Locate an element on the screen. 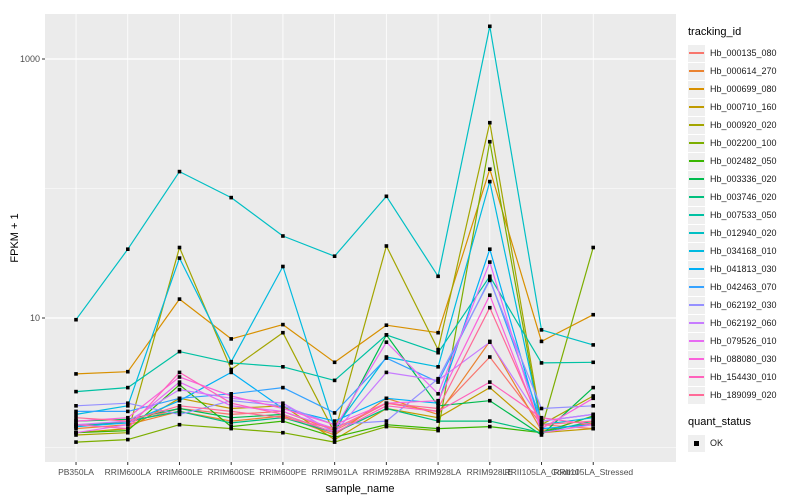 This screenshot has height=500, width=800. legend-quant-status-block: quant_status OK is located at coordinates (743, 434).